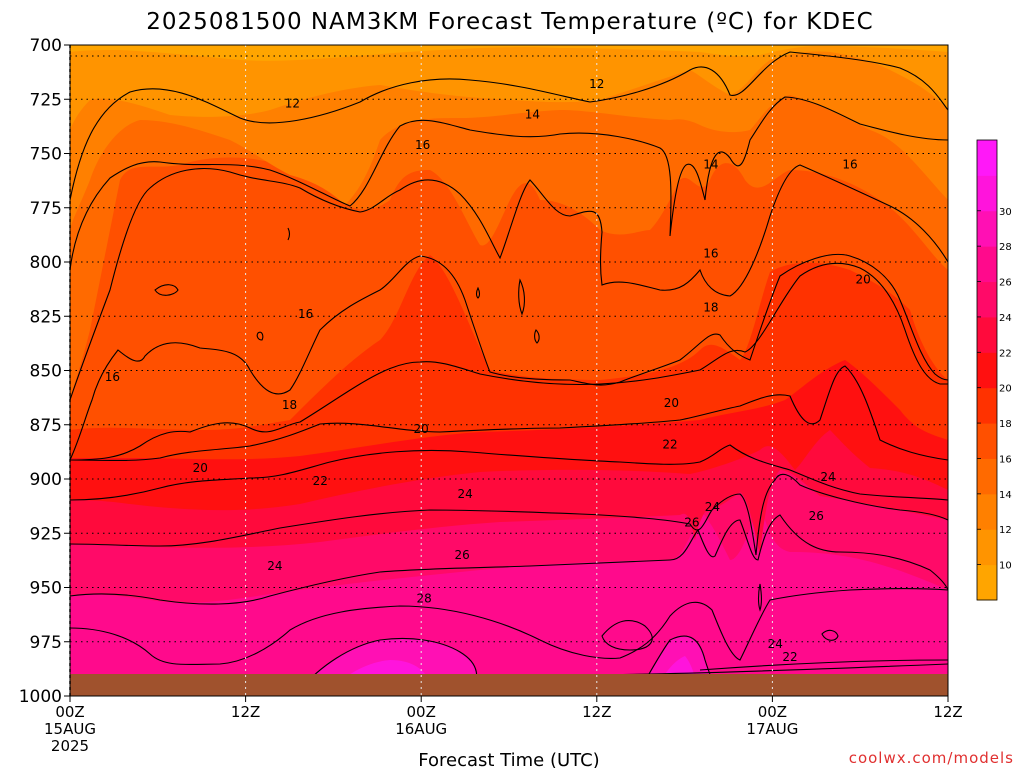 The width and height of the screenshot is (1024, 768). Describe the element at coordinates (70, 746) in the screenshot. I see `x-tick-label: 2025` at that location.